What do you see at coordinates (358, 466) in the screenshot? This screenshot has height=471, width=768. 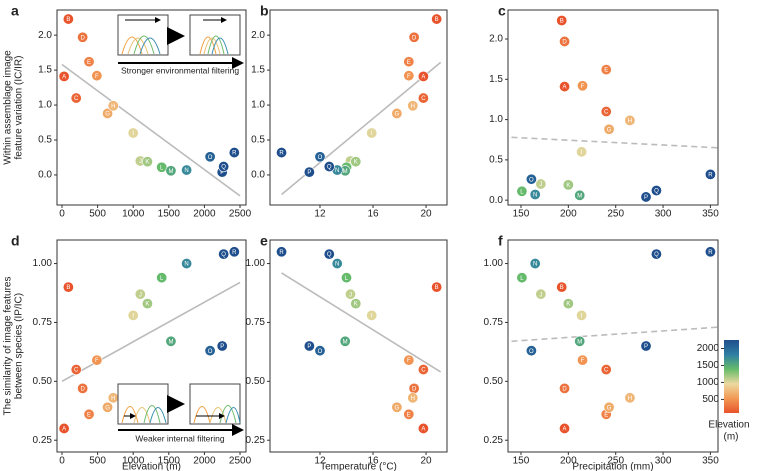 I see `x-axis-label: Temperature (°C)` at bounding box center [358, 466].